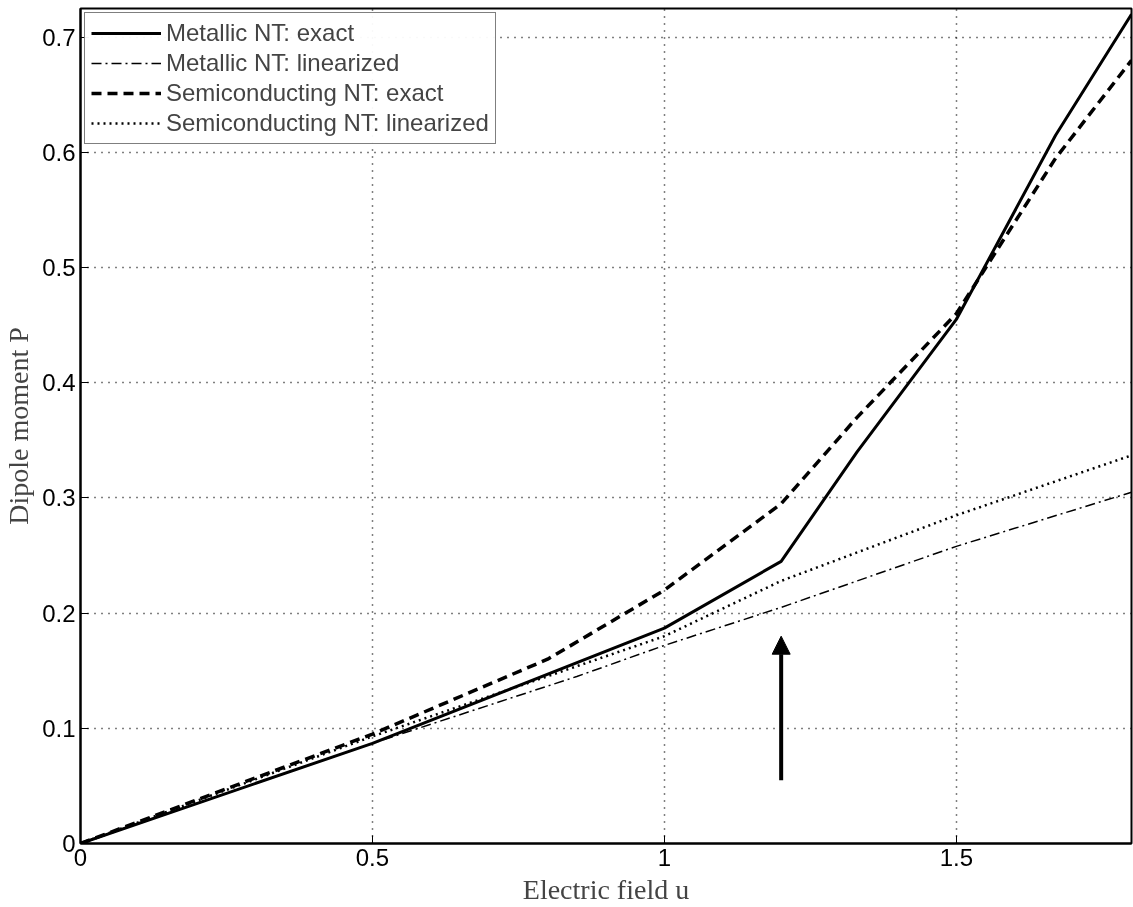  What do you see at coordinates (956, 857) in the screenshot?
I see `x-tick-label: 1.5` at bounding box center [956, 857].